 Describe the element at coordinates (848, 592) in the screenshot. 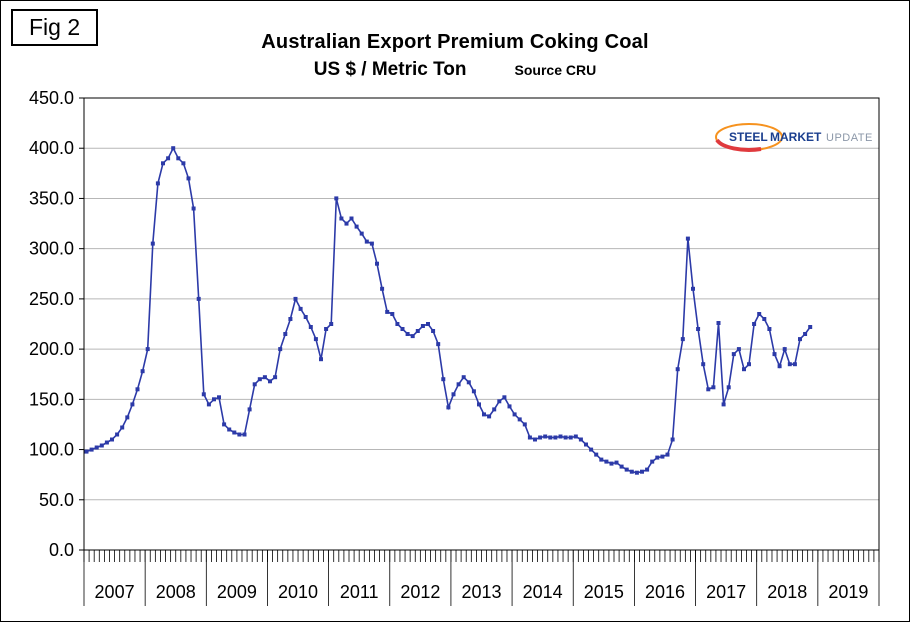

I see `x-year-label: 2019` at that location.